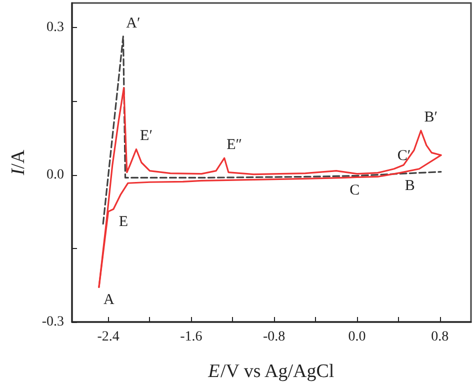 The image size is (474, 386). Describe the element at coordinates (55, 28) in the screenshot. I see `y-tick-label: 0.3` at that location.